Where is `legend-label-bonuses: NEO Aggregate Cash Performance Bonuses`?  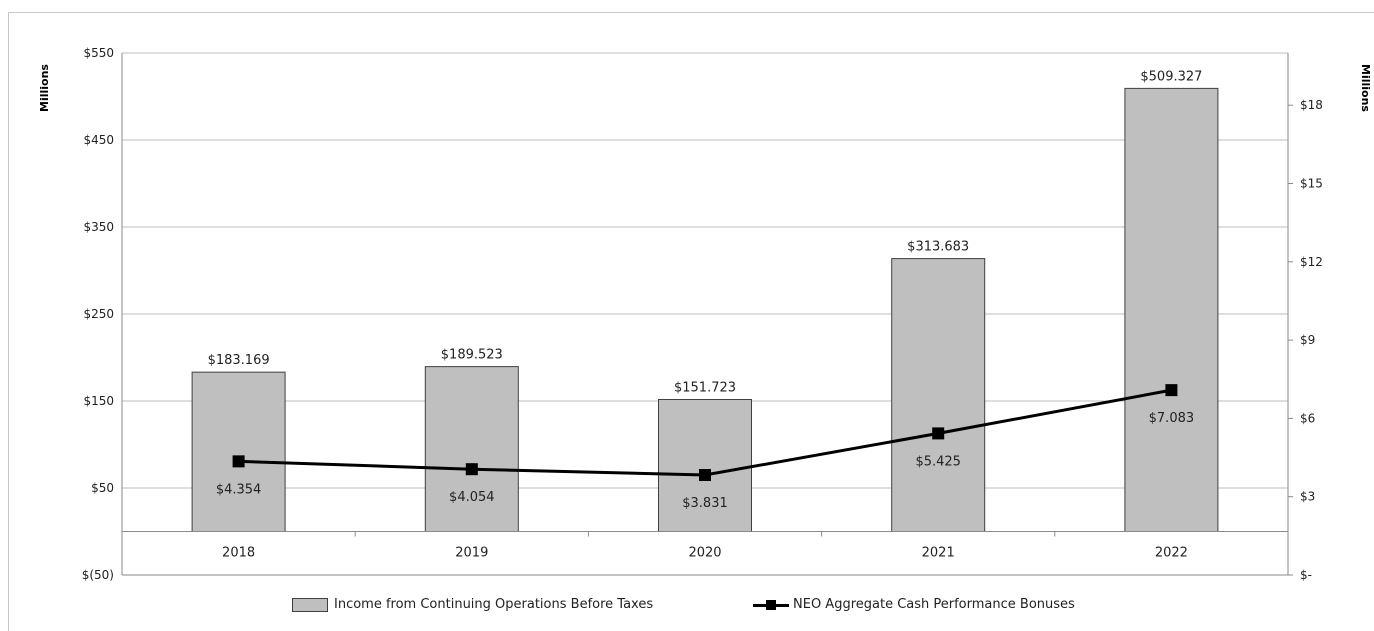 legend-label-bonuses: NEO Aggregate Cash Performance Bonuses is located at coordinates (934, 604).